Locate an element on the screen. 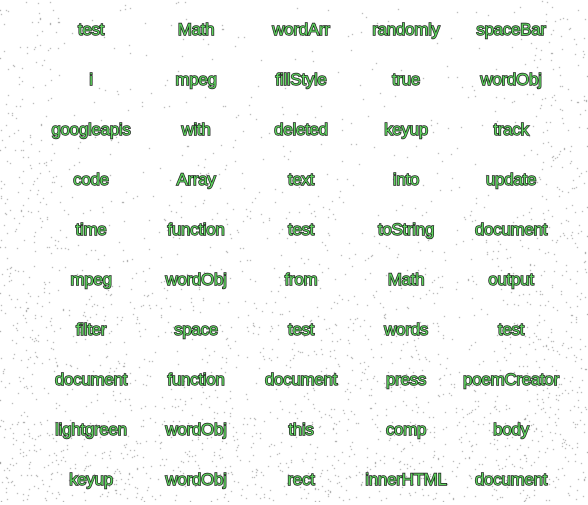 The height and width of the screenshot is (505, 588). word-row: mpeg wordObj from Math output is located at coordinates (294, 280).